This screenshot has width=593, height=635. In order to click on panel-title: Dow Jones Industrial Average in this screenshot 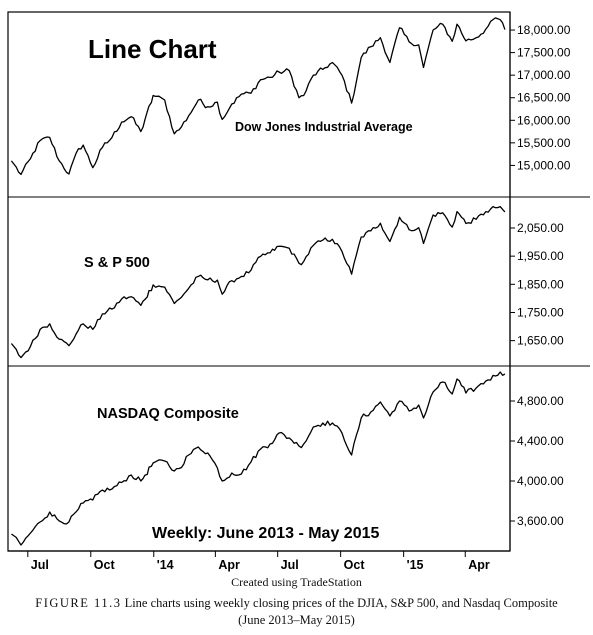, I will do `click(324, 127)`.